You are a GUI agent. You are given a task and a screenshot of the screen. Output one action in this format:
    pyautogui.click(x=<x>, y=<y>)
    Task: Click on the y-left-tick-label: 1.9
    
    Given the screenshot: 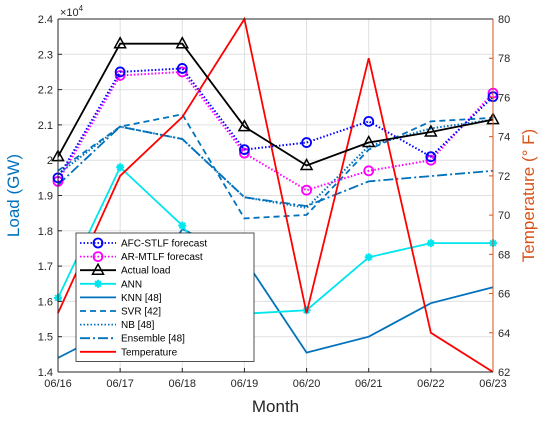 What is the action you would take?
    pyautogui.click(x=45, y=197)
    